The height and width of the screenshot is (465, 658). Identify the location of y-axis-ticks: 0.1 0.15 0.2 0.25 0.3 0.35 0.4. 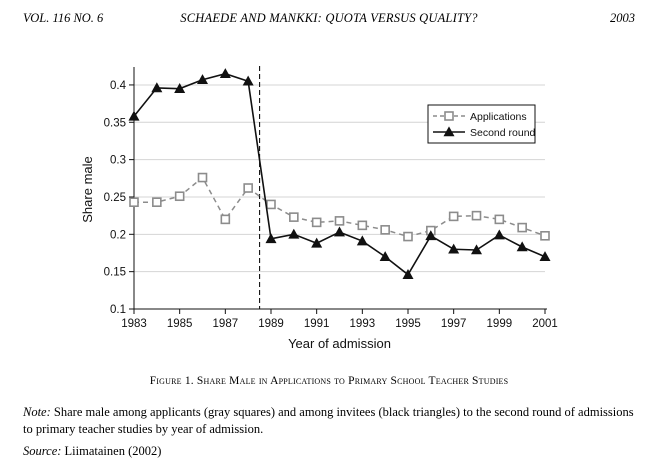
(119, 198).